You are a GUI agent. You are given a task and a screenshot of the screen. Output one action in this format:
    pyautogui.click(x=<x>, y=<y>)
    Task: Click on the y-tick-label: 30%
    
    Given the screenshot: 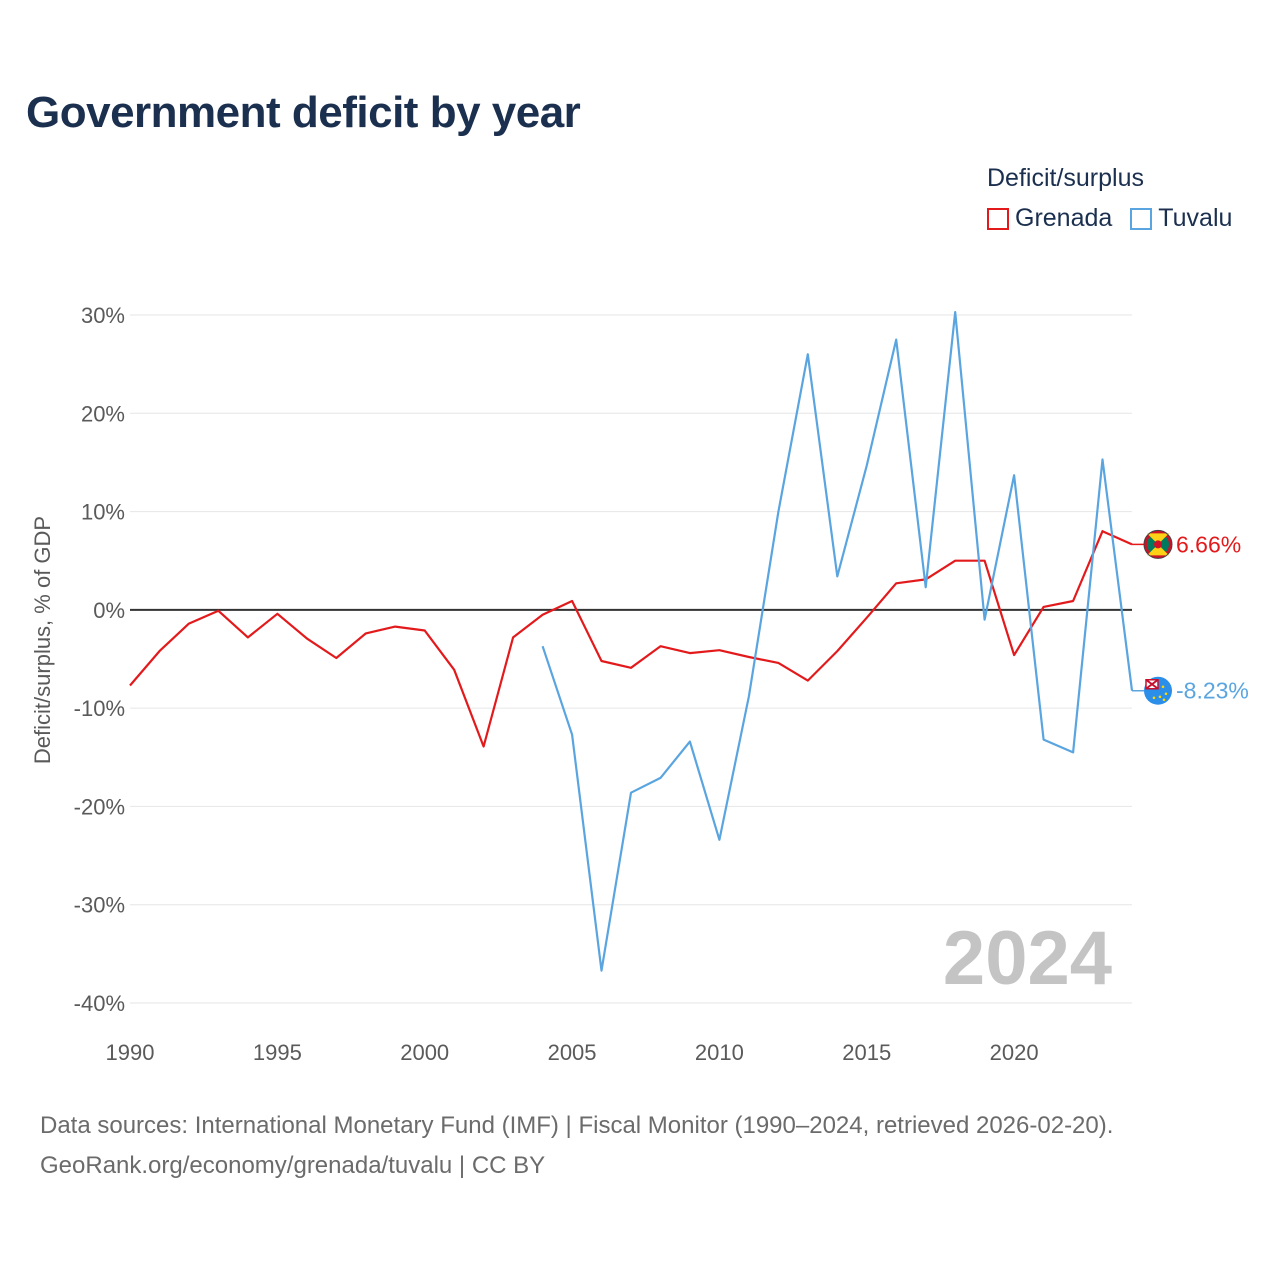 What is the action you would take?
    pyautogui.click(x=103, y=315)
    